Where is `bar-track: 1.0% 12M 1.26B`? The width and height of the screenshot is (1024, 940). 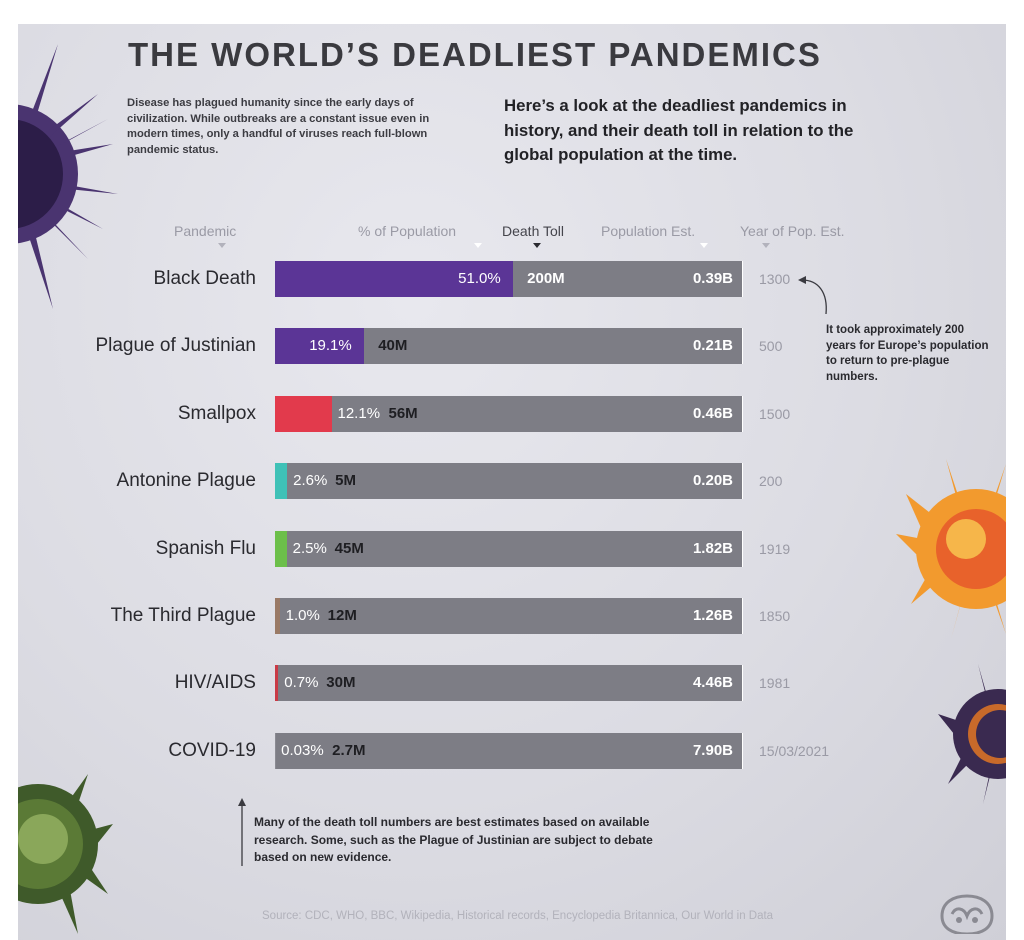
bar-track: 1.0% 12M 1.26B is located at coordinates (509, 616).